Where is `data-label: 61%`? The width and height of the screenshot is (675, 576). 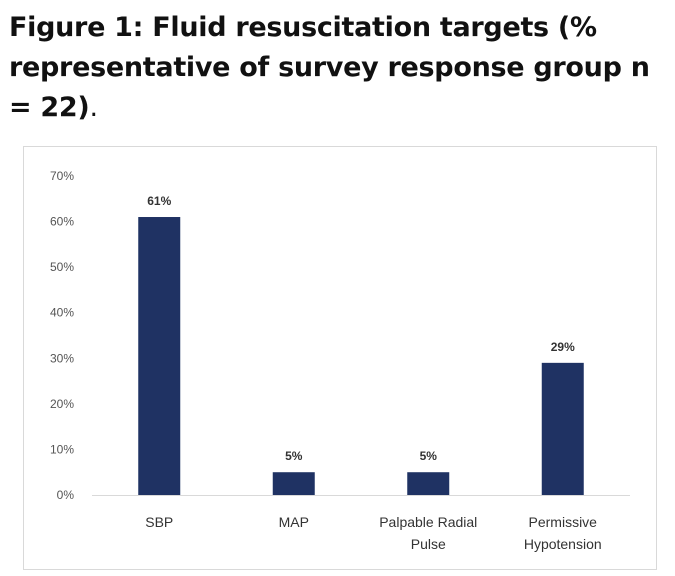
data-label: 61% is located at coordinates (159, 201).